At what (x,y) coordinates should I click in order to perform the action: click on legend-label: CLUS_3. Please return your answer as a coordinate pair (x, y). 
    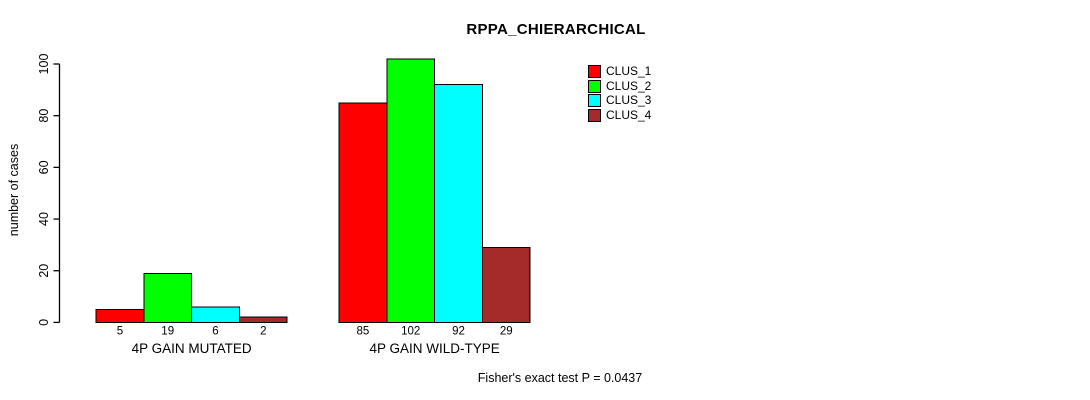
    Looking at the image, I should click on (629, 100).